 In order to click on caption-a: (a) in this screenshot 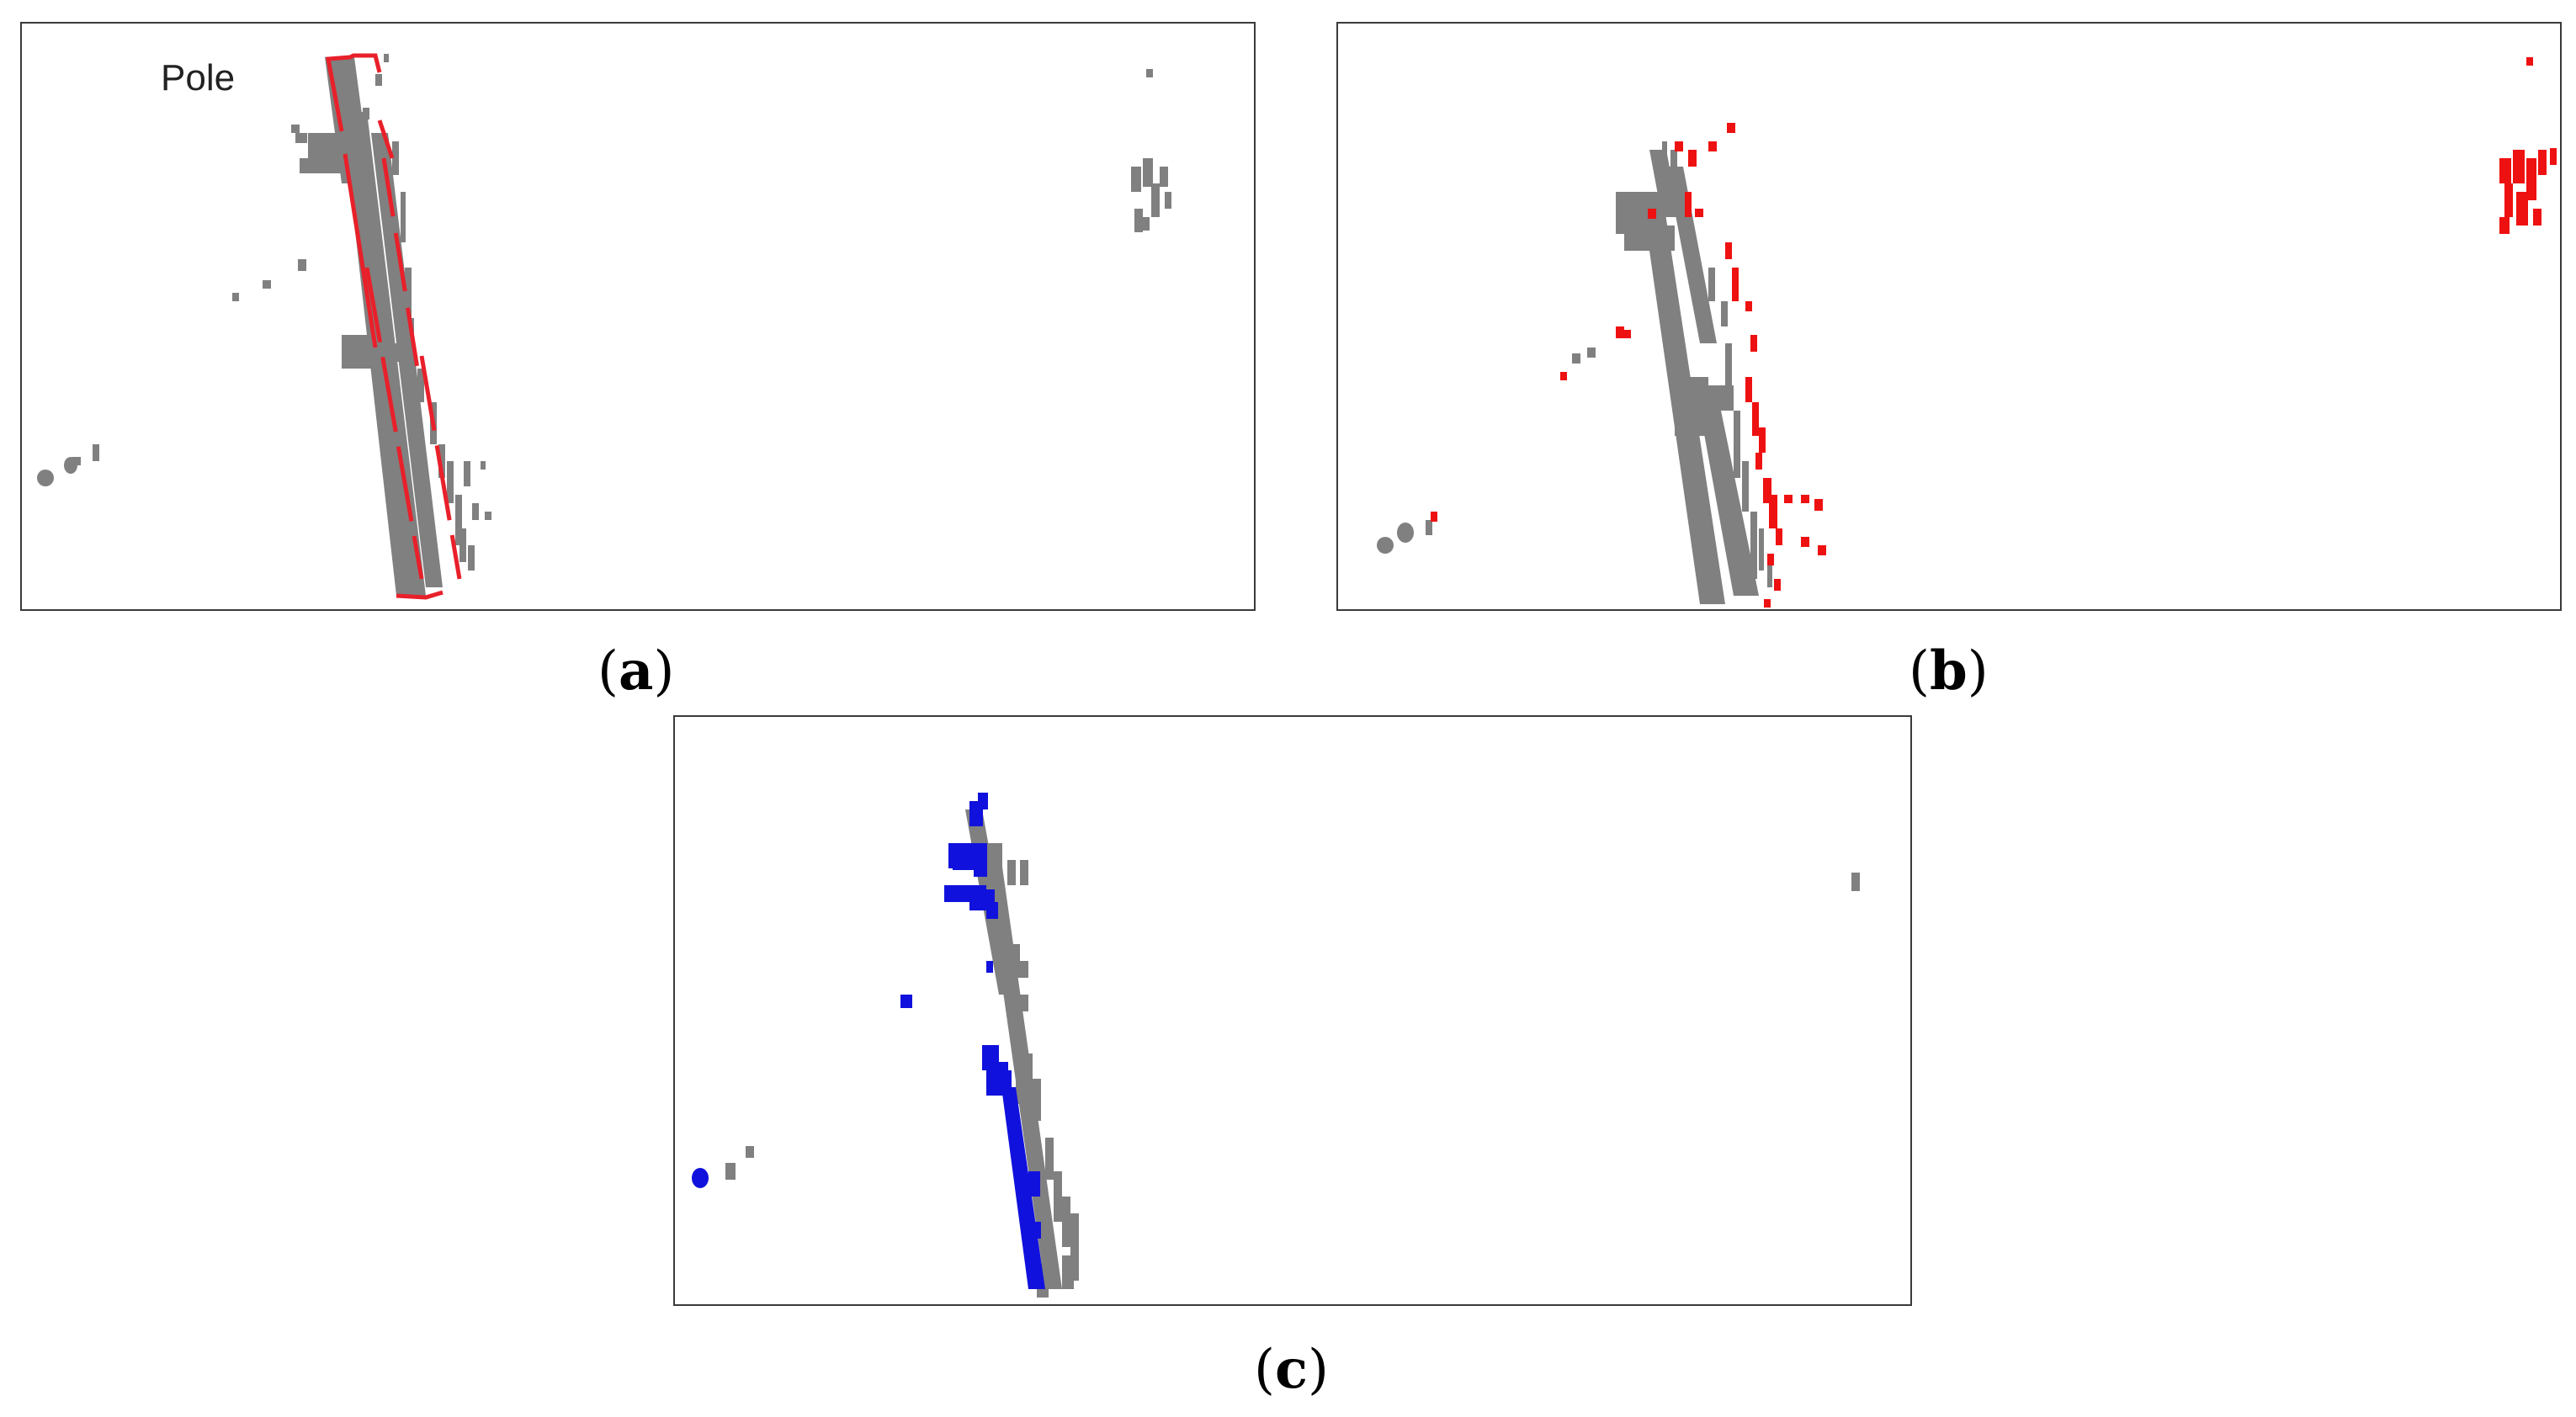, I will do `click(636, 671)`.